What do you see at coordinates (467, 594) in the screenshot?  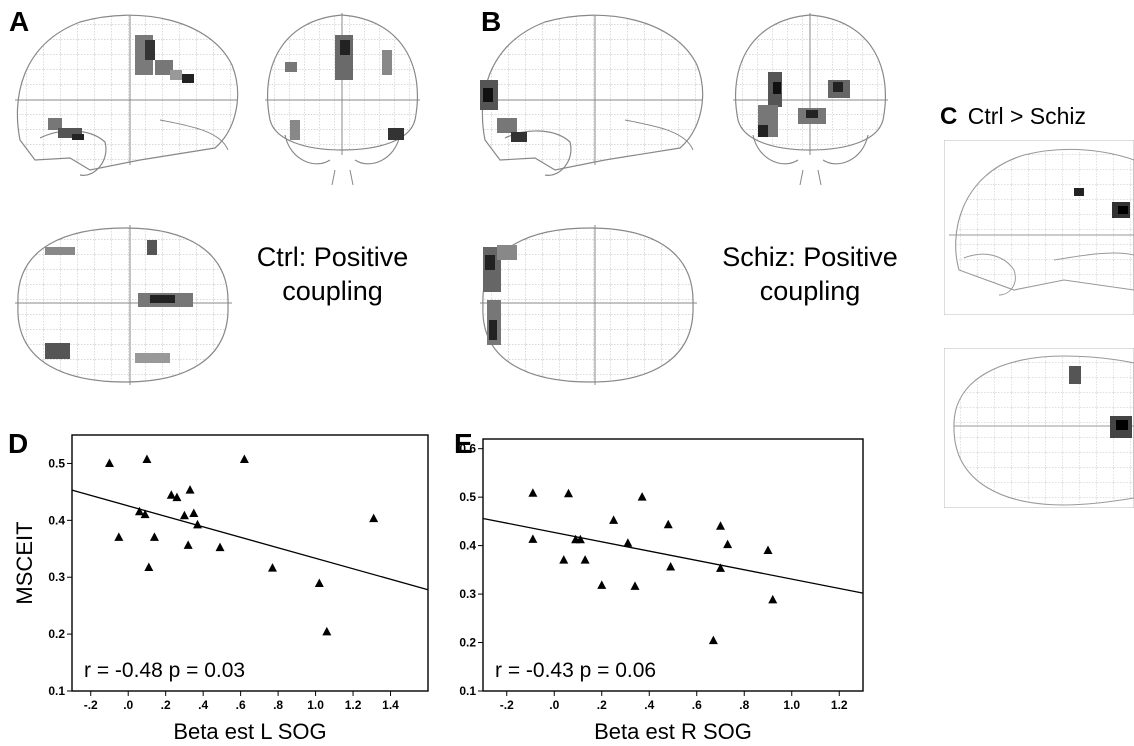 I see `chart-e-y-tick-label: 0.3` at bounding box center [467, 594].